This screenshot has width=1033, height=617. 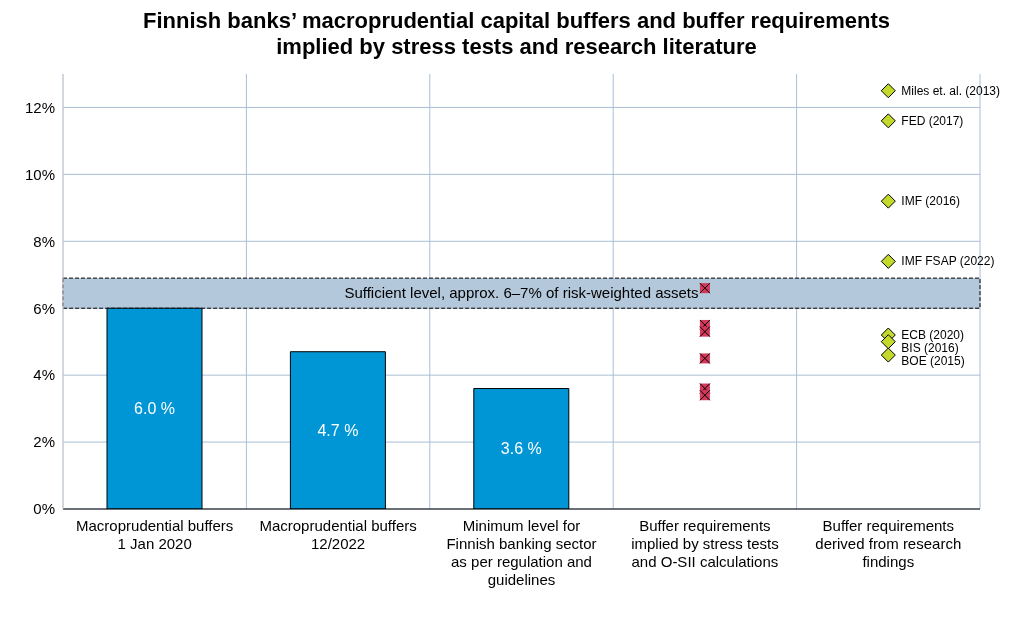 What do you see at coordinates (155, 534) in the screenshot?
I see `x-tick-label: Macroprudential buffers 1 Jan 2020` at bounding box center [155, 534].